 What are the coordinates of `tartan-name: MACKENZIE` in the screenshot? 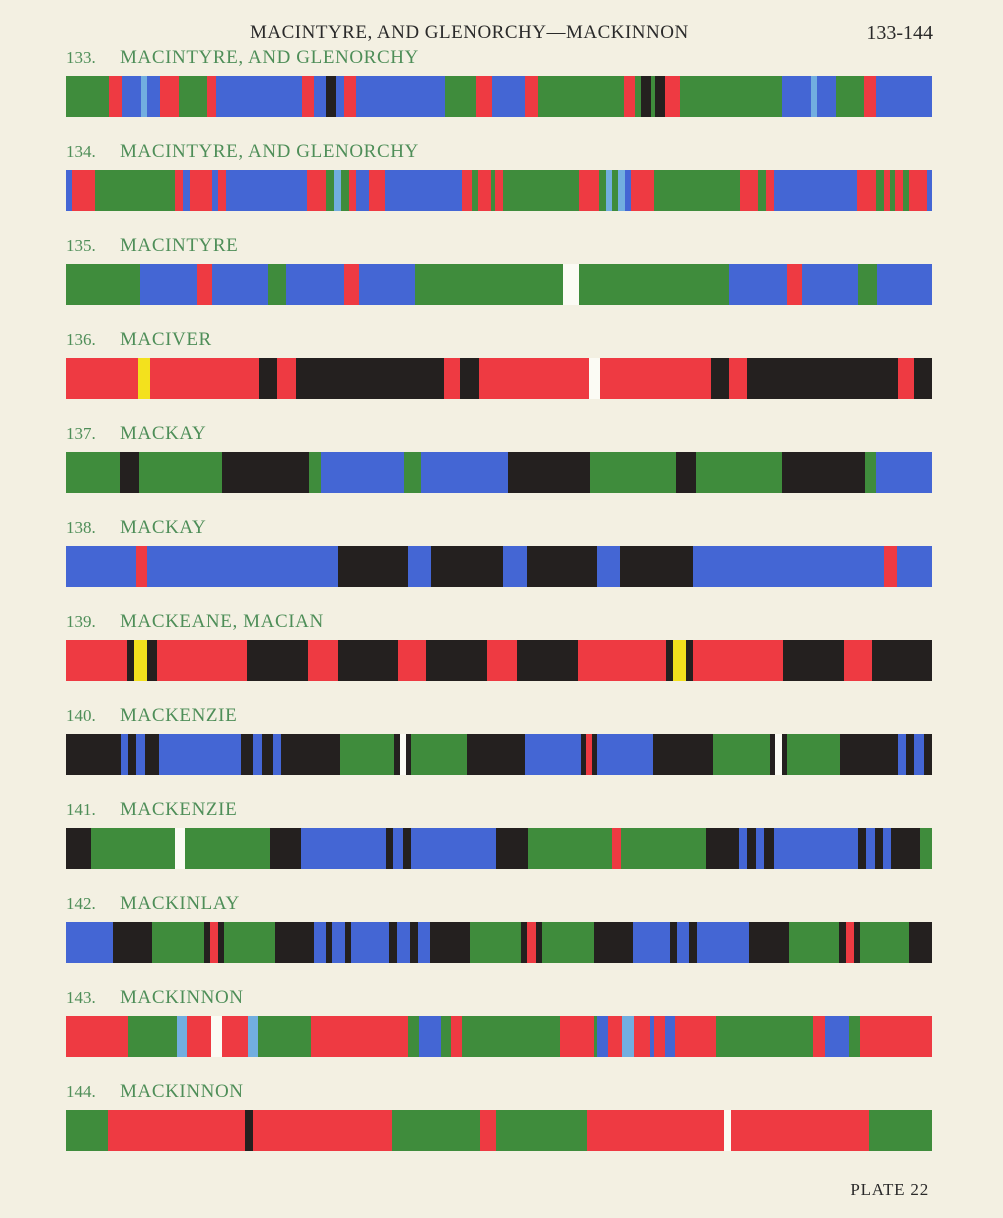 It's located at (179, 809).